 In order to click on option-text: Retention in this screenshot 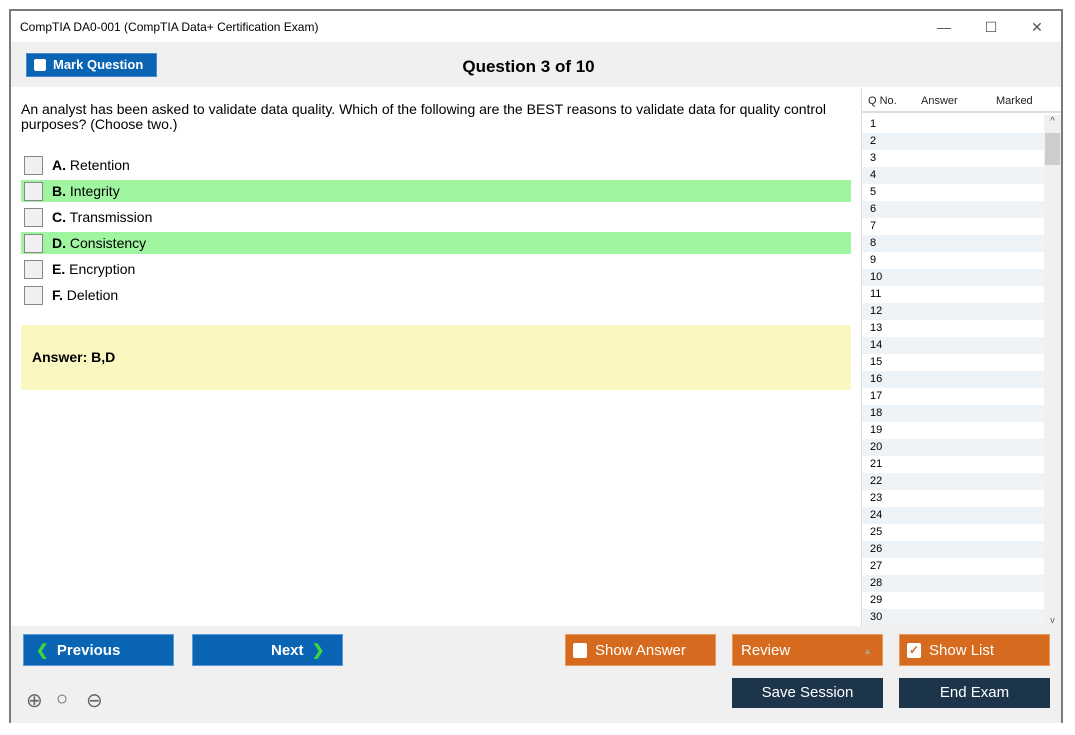, I will do `click(99, 165)`.